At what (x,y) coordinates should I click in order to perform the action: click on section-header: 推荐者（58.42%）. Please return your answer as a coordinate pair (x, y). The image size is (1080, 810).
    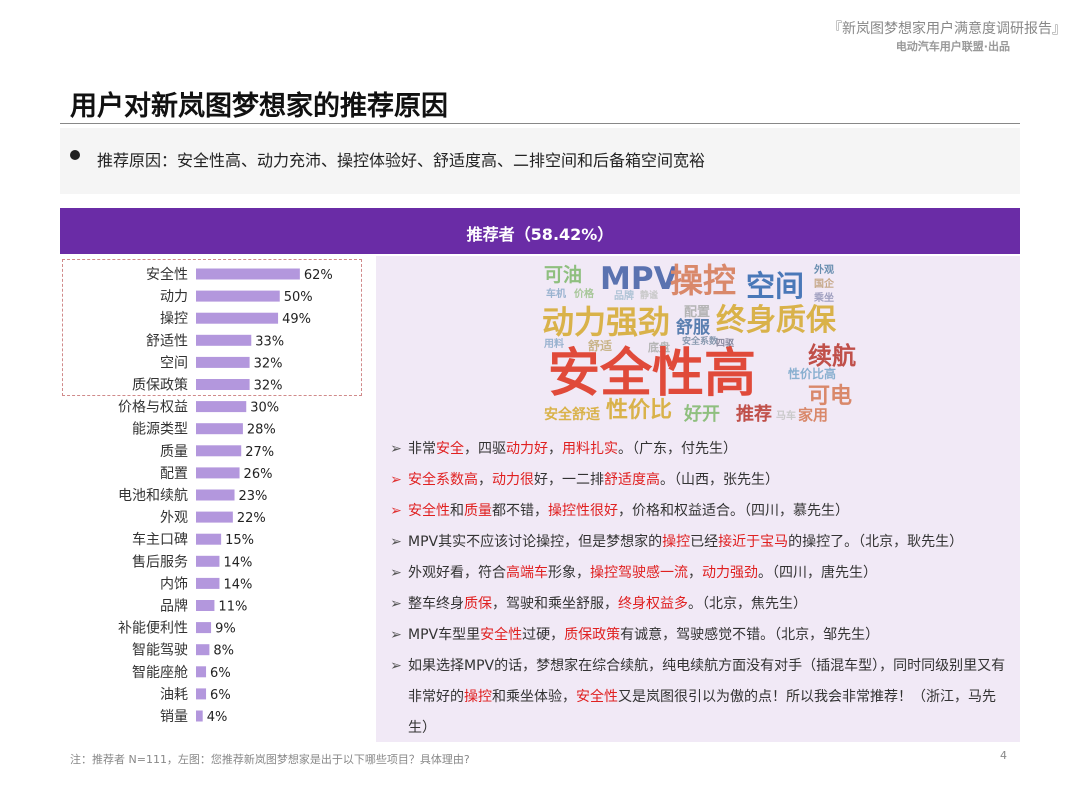
    Looking at the image, I should click on (540, 231).